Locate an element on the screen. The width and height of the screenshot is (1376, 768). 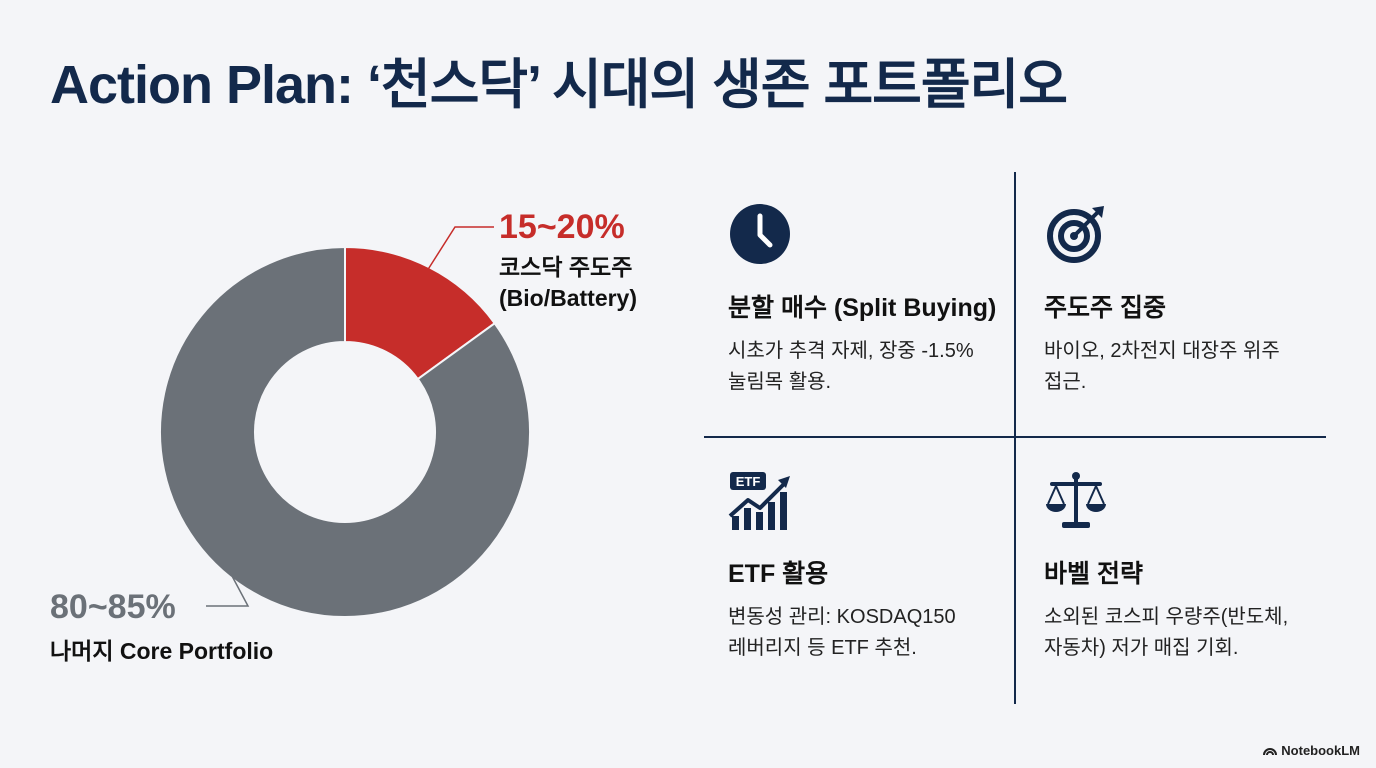
strategy-description: 바이오, 2차전지 대장주 위주 접근. is located at coordinates (1162, 366).